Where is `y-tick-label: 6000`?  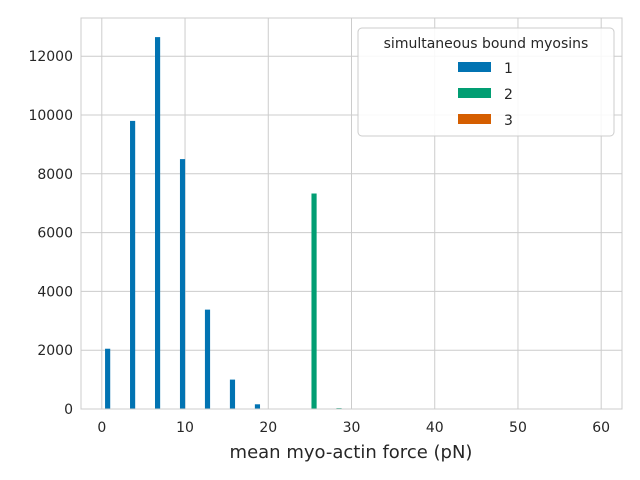
y-tick-label: 6000 is located at coordinates (55, 234).